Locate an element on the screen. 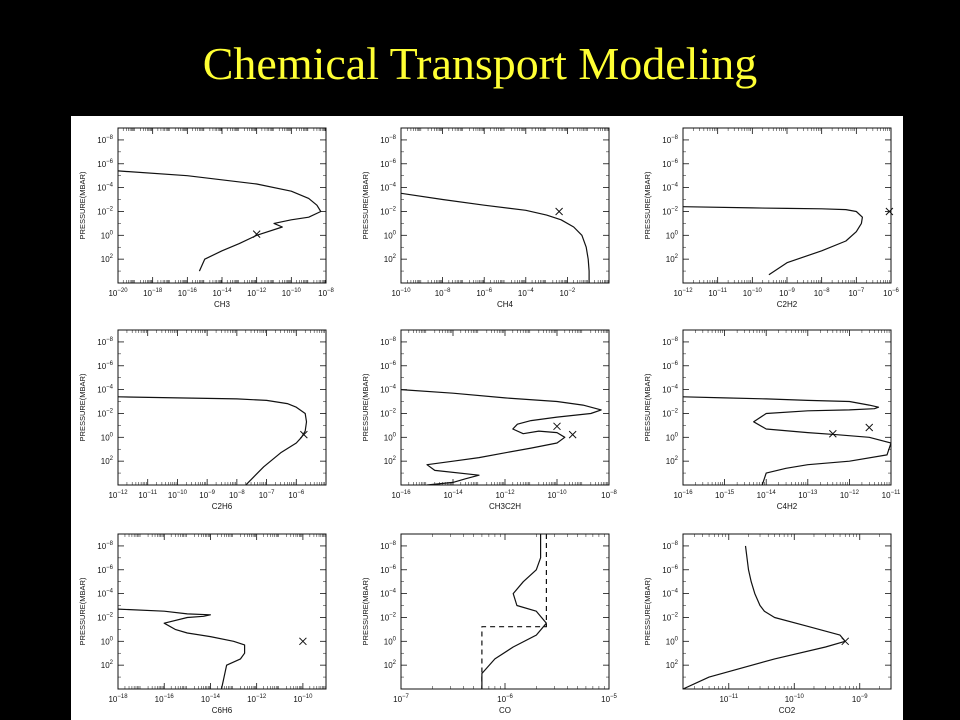 The width and height of the screenshot is (960, 720). x-tick-label: 10⁻⁶ is located at coordinates (484, 293).